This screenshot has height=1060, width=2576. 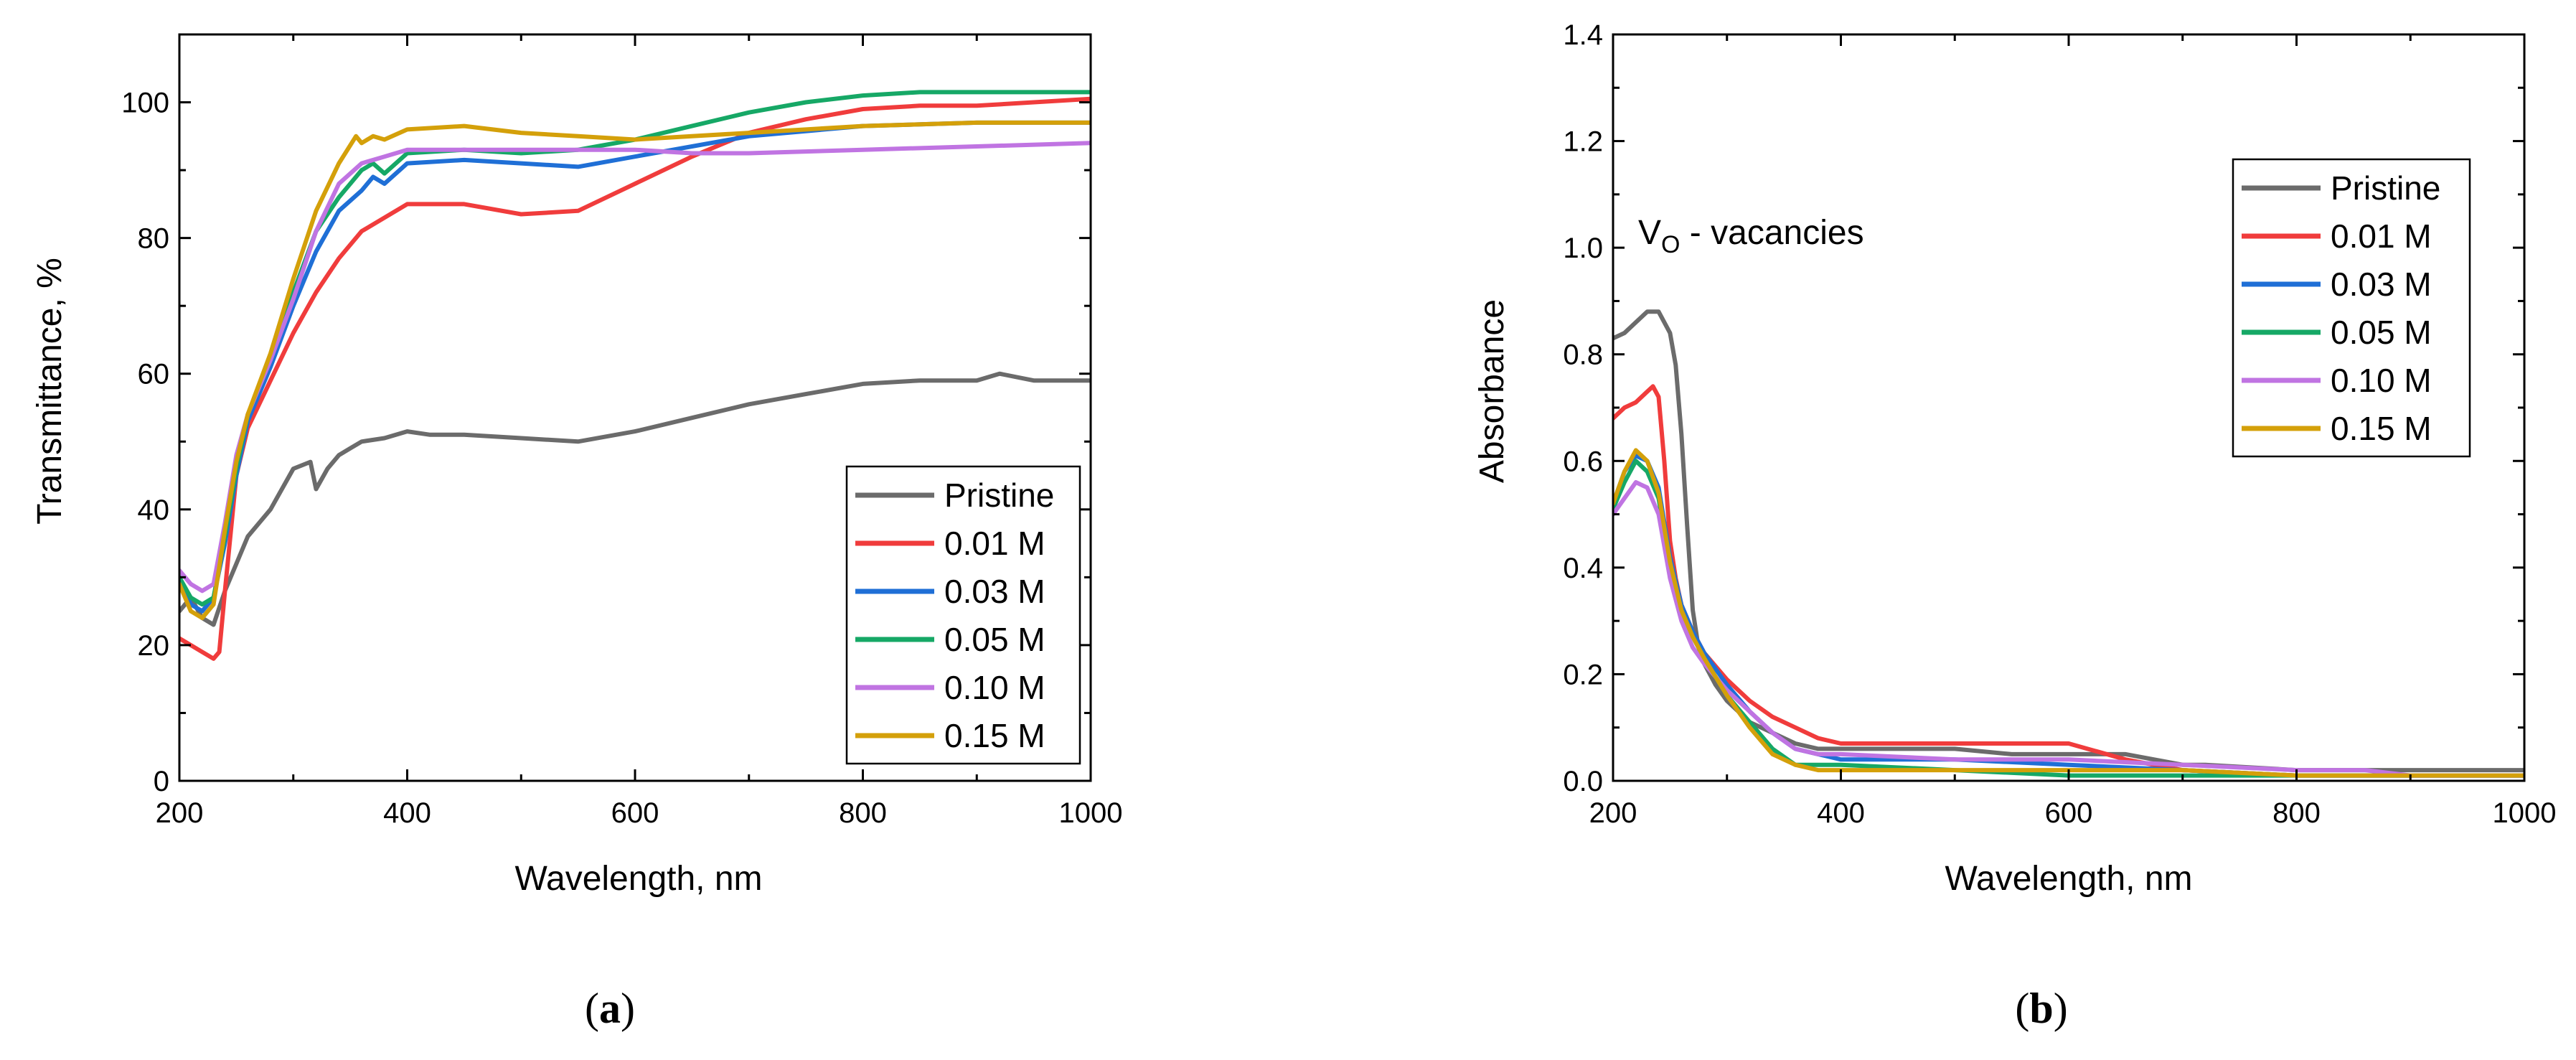 I want to click on y-tick-label: 0.8, so click(x=1583, y=355).